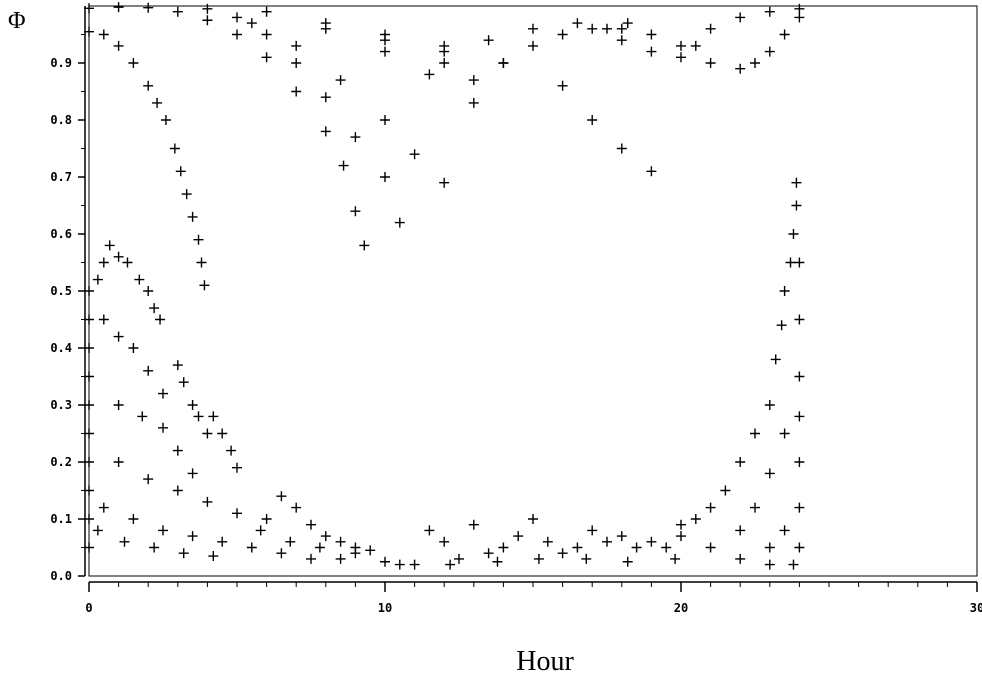  I want to click on x-tick-label: 10, so click(385, 608).